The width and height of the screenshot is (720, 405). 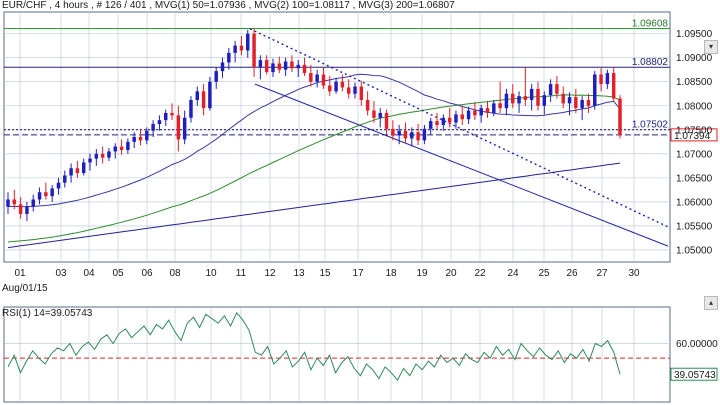 I want to click on time-tick-label: 27, so click(x=602, y=273).